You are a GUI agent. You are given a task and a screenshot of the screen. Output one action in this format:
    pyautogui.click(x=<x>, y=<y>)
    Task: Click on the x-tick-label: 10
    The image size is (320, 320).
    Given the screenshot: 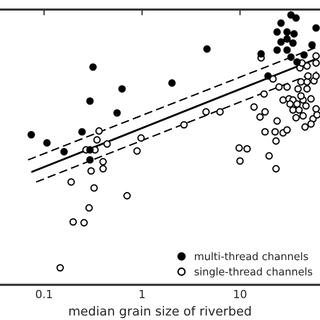 What is the action you would take?
    pyautogui.click(x=240, y=294)
    